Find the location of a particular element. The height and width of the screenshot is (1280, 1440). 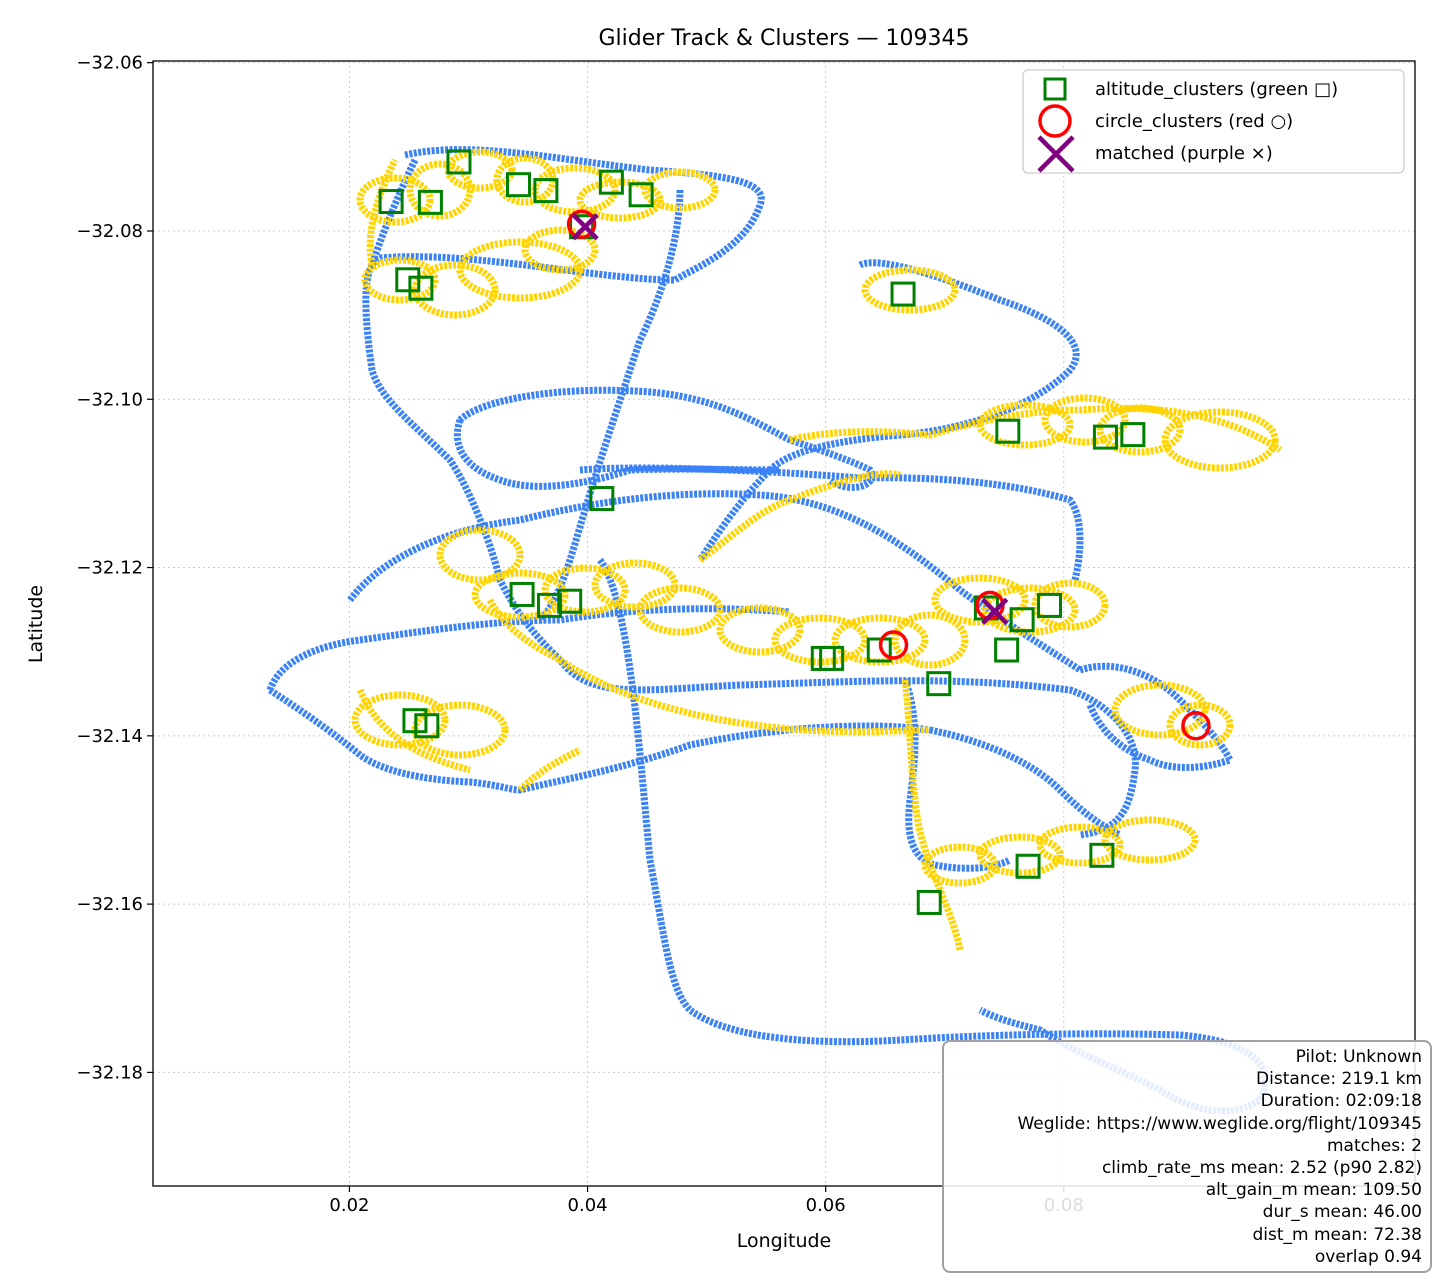

chart-title: Glider Track & Clusters — 109345 is located at coordinates (783, 38).